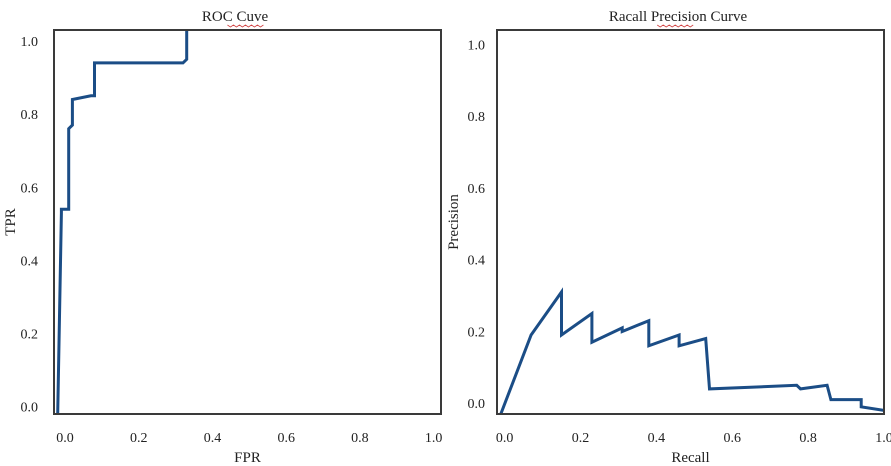 This screenshot has height=466, width=891. Describe the element at coordinates (65, 438) in the screenshot. I see `roc-x-tick-label: 0.0` at that location.